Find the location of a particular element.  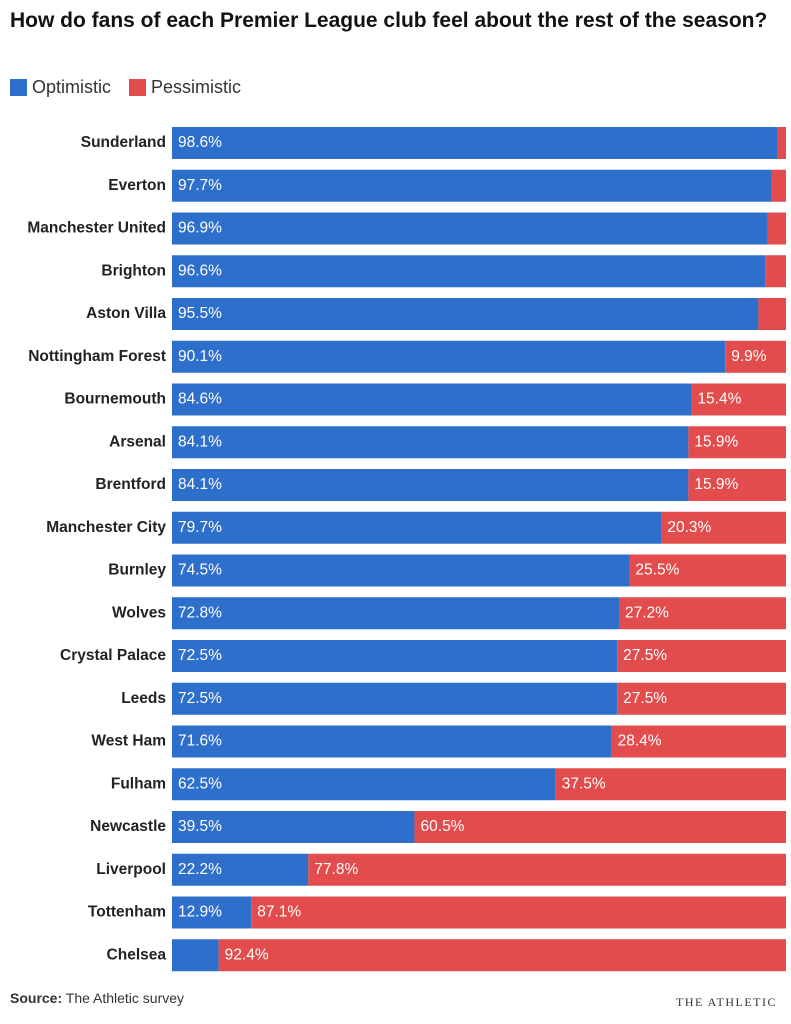

y-tick-label: Chelsea is located at coordinates (137, 954).